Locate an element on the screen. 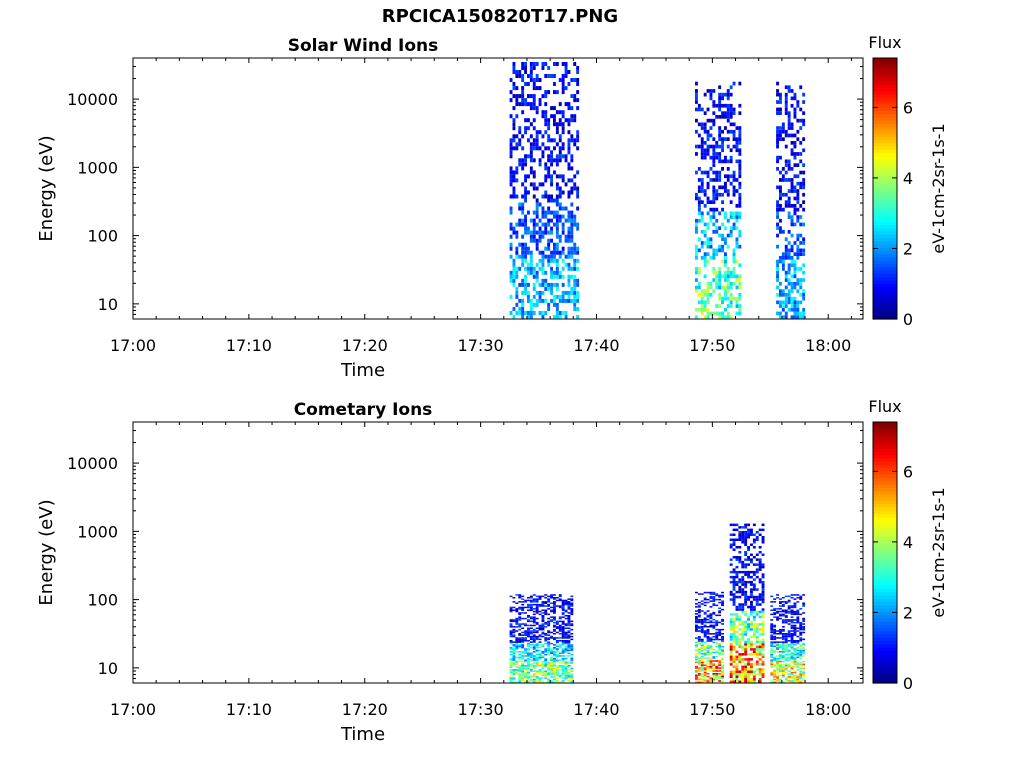 This screenshot has height=768, width=1024. x-tick-label: 18:00 is located at coordinates (828, 709).